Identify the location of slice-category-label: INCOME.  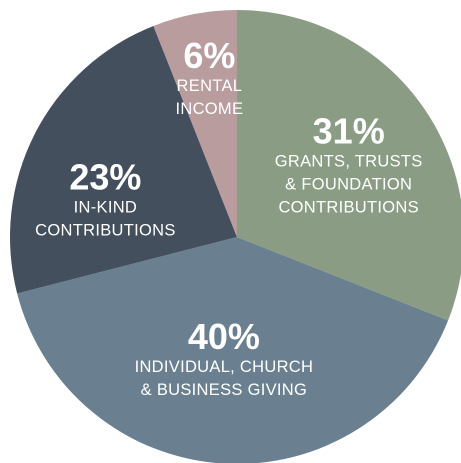
(209, 109).